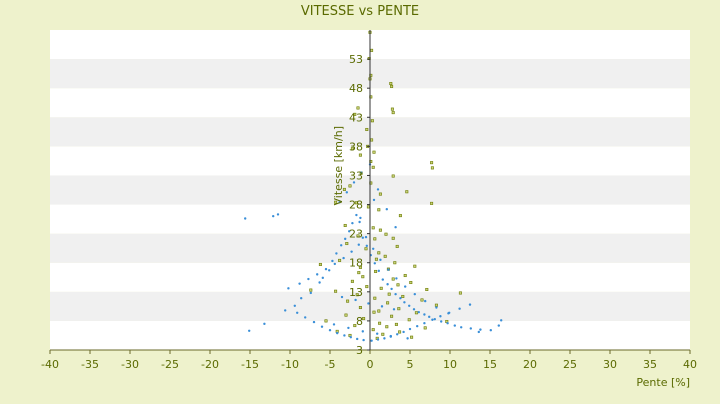  What do you see at coordinates (356, 263) in the screenshot?
I see `y-tick-label: 18` at bounding box center [356, 263].